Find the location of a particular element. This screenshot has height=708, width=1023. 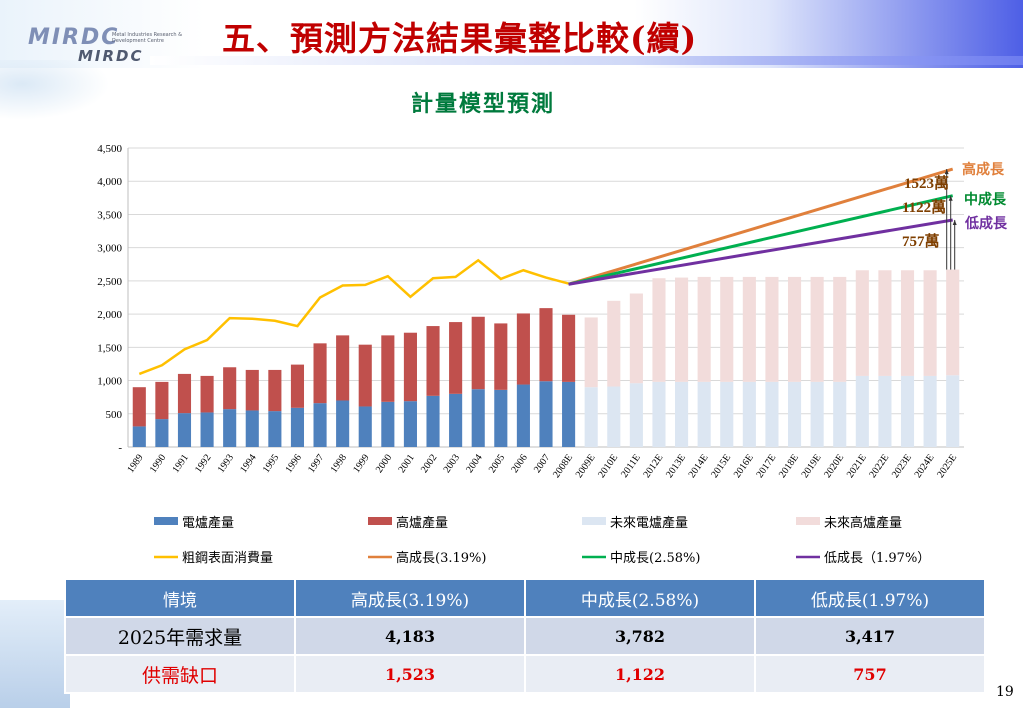

demand-mid-cell: 3,782 is located at coordinates (640, 636).